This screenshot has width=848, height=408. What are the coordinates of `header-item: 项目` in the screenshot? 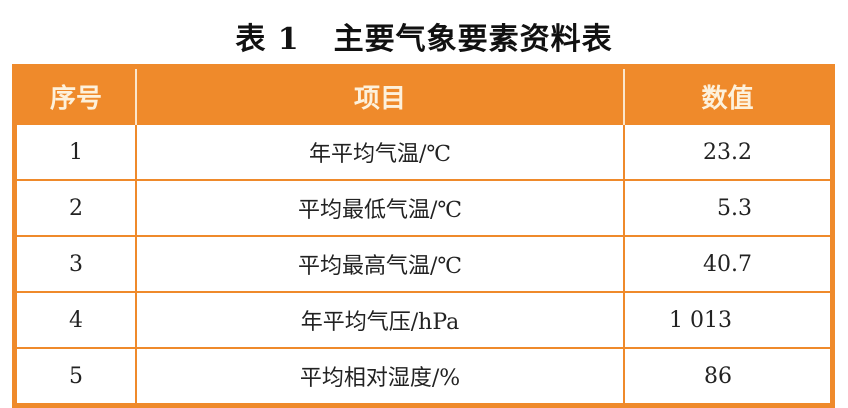 It's located at (380, 95).